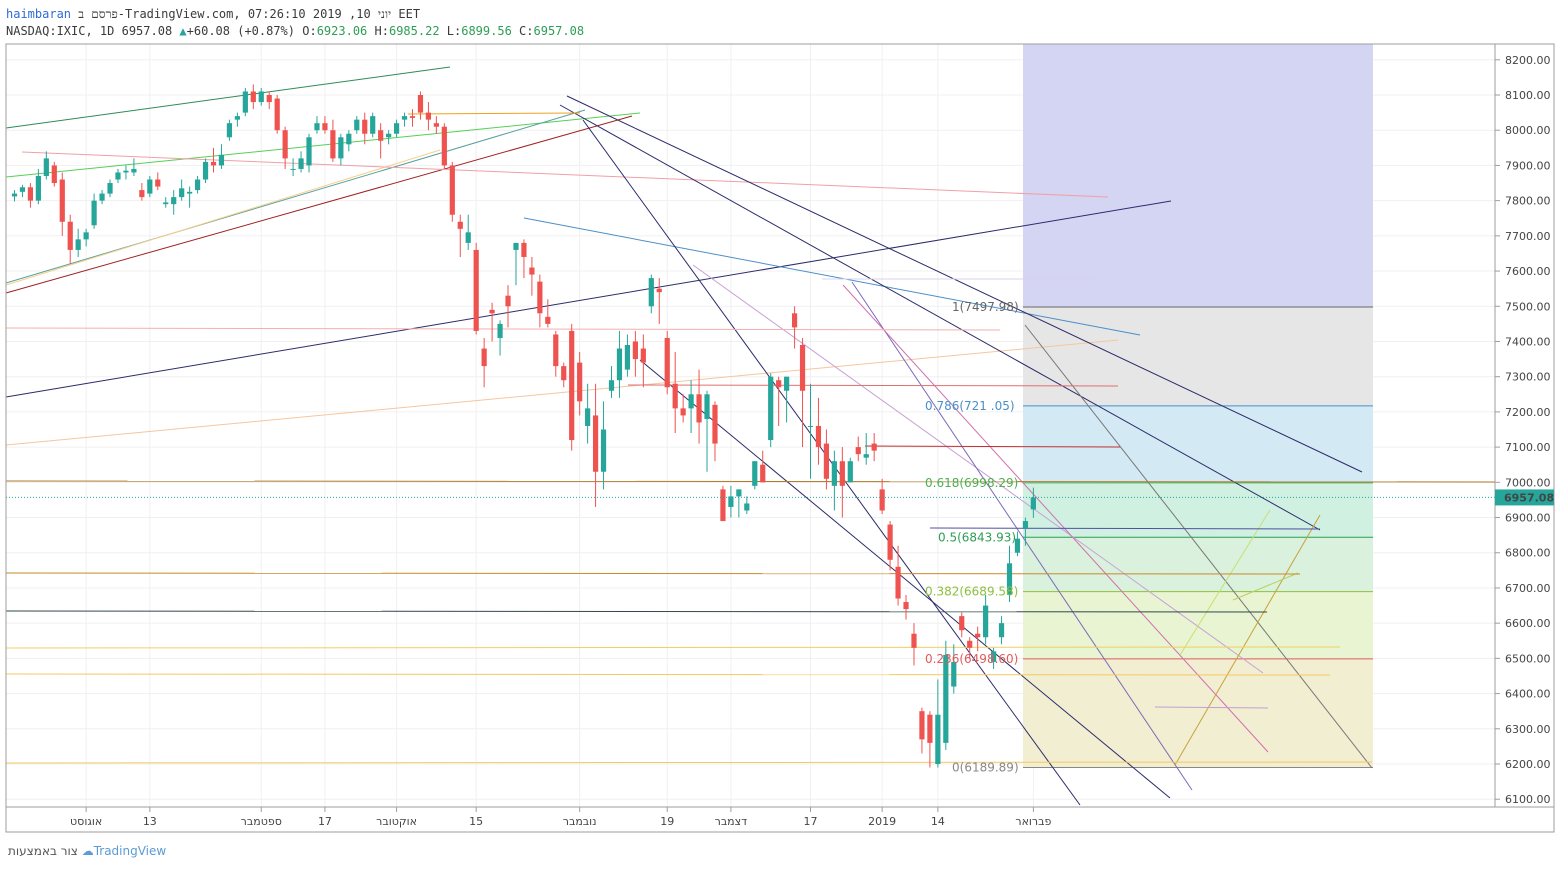 The image size is (1560, 869). Describe the element at coordinates (1033, 821) in the screenshot. I see `x-tick-label: פברואר` at that location.